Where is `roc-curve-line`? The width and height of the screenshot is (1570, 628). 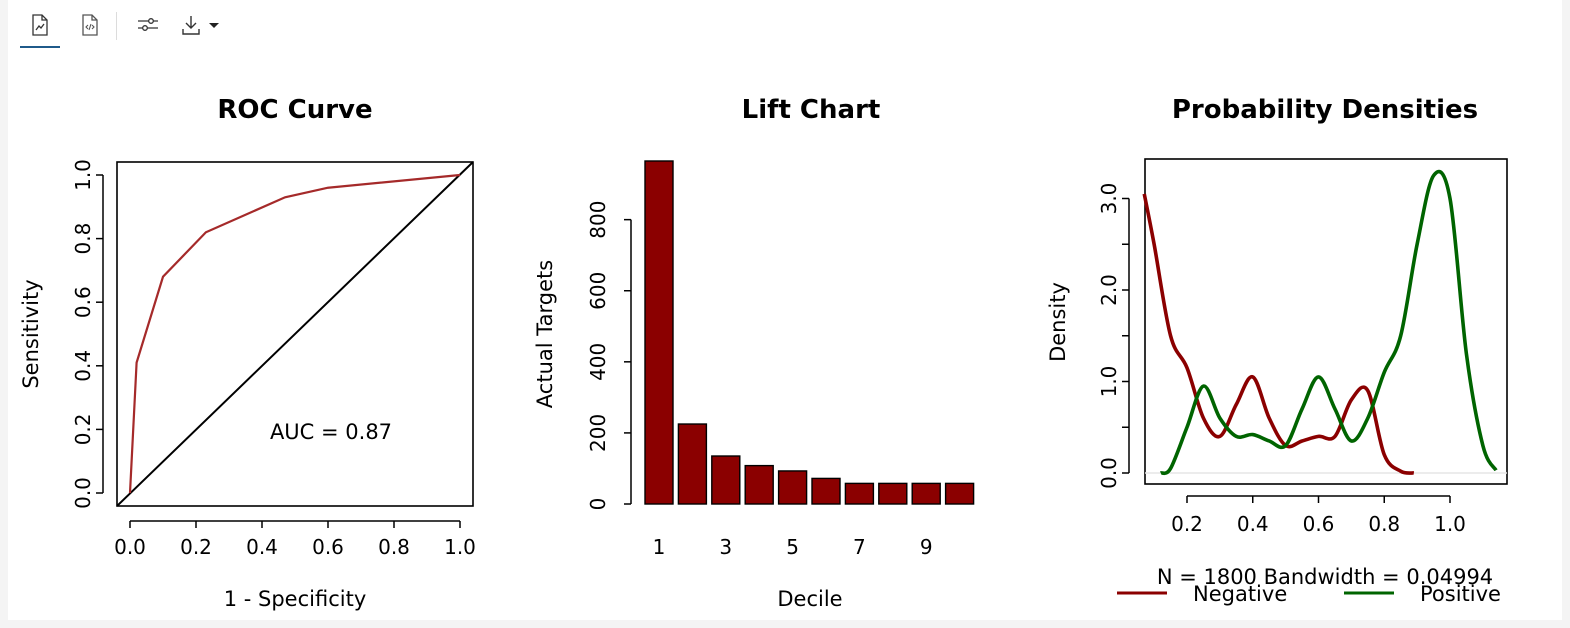
roc-curve-line is located at coordinates (294, 333).